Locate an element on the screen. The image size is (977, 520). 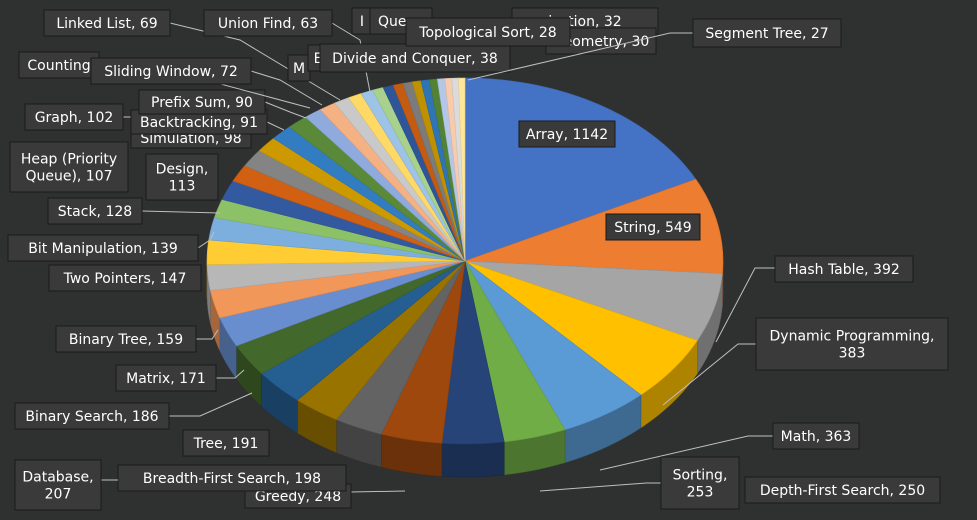
label-line: Queue), 107 is located at coordinates (68, 177).